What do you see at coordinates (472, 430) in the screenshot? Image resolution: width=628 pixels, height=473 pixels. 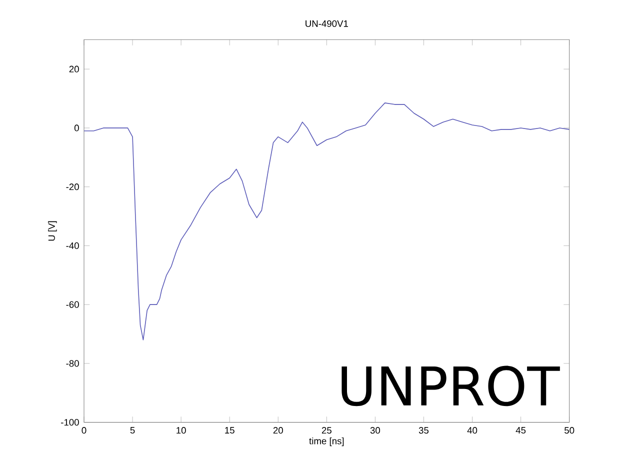 I see `x-tick-label: 40` at bounding box center [472, 430].